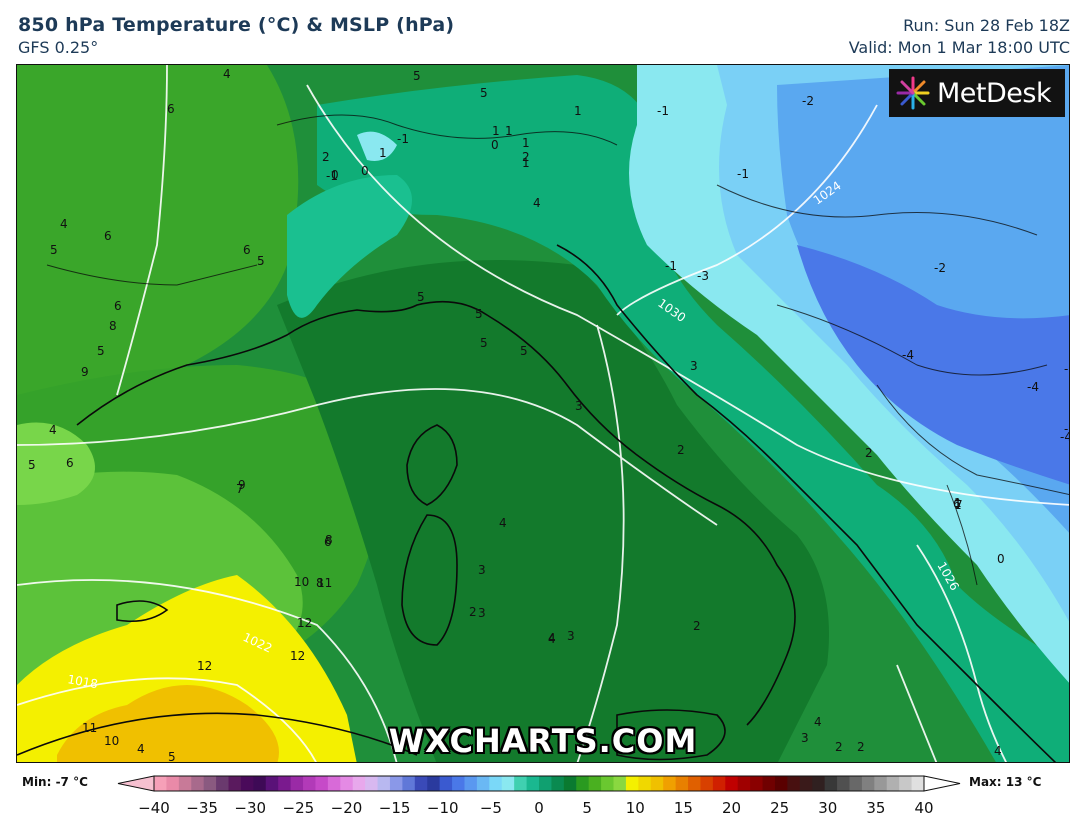 Image resolution: width=1088 pixels, height=833 pixels. I want to click on legend-tick-label: 20, so click(731, 808).